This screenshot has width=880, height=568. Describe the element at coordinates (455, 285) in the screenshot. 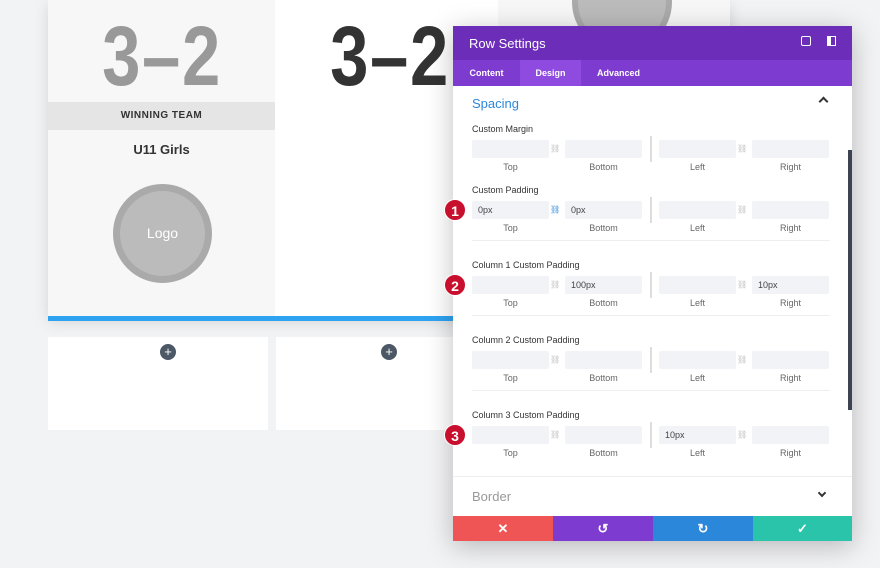

I see `step-marker: 2` at that location.